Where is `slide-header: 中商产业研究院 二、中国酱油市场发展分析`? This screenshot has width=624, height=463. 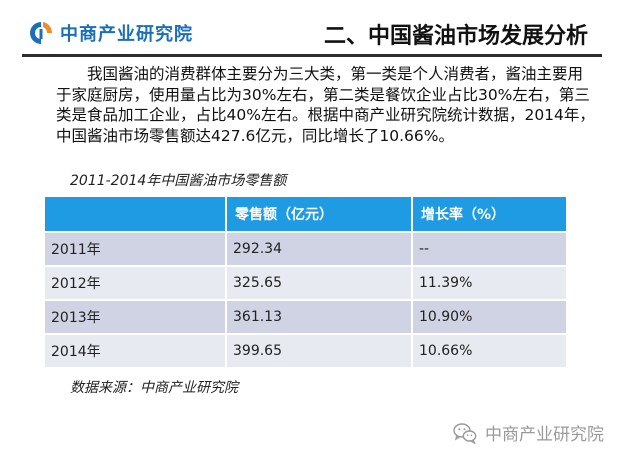 slide-header: 中商产业研究院 二、中国酱油市场发展分析 is located at coordinates (312, 30).